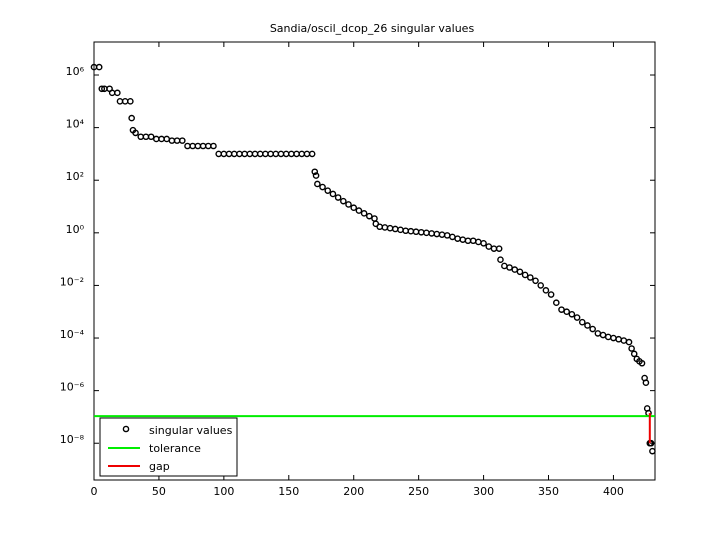  I want to click on y-tick-label: 10⁶, so click(75, 71).